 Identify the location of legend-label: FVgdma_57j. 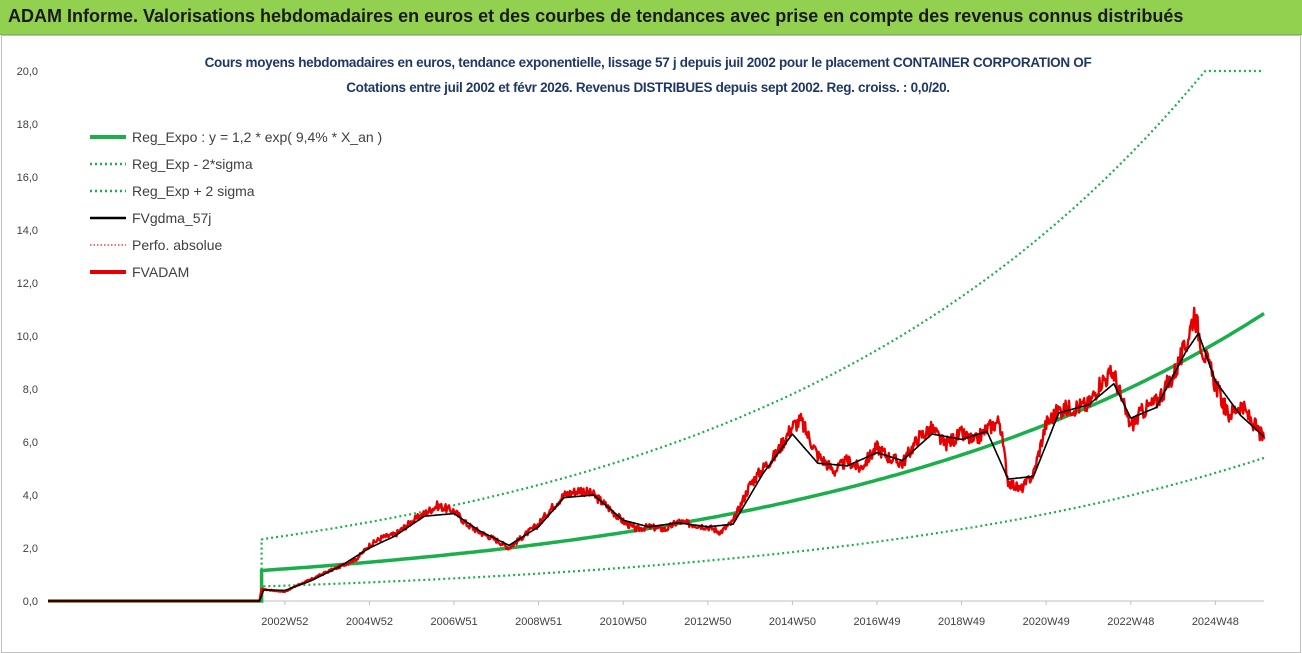
(171, 218).